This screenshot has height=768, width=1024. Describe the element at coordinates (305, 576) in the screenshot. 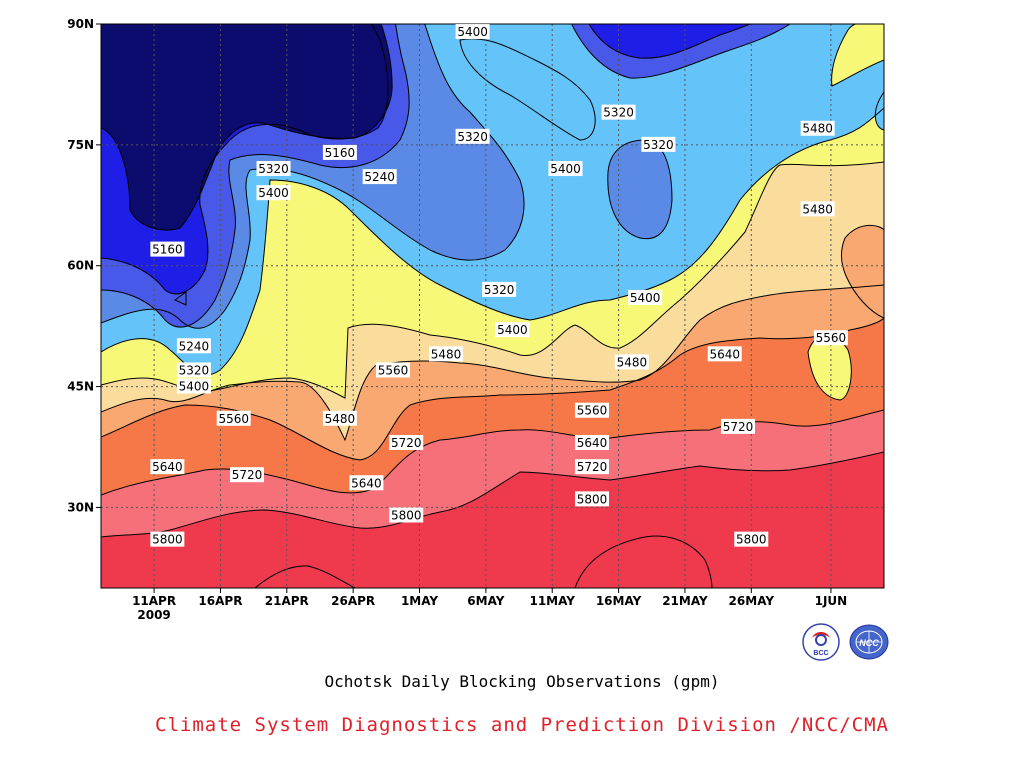

I see `band-above-5880-south2` at that location.